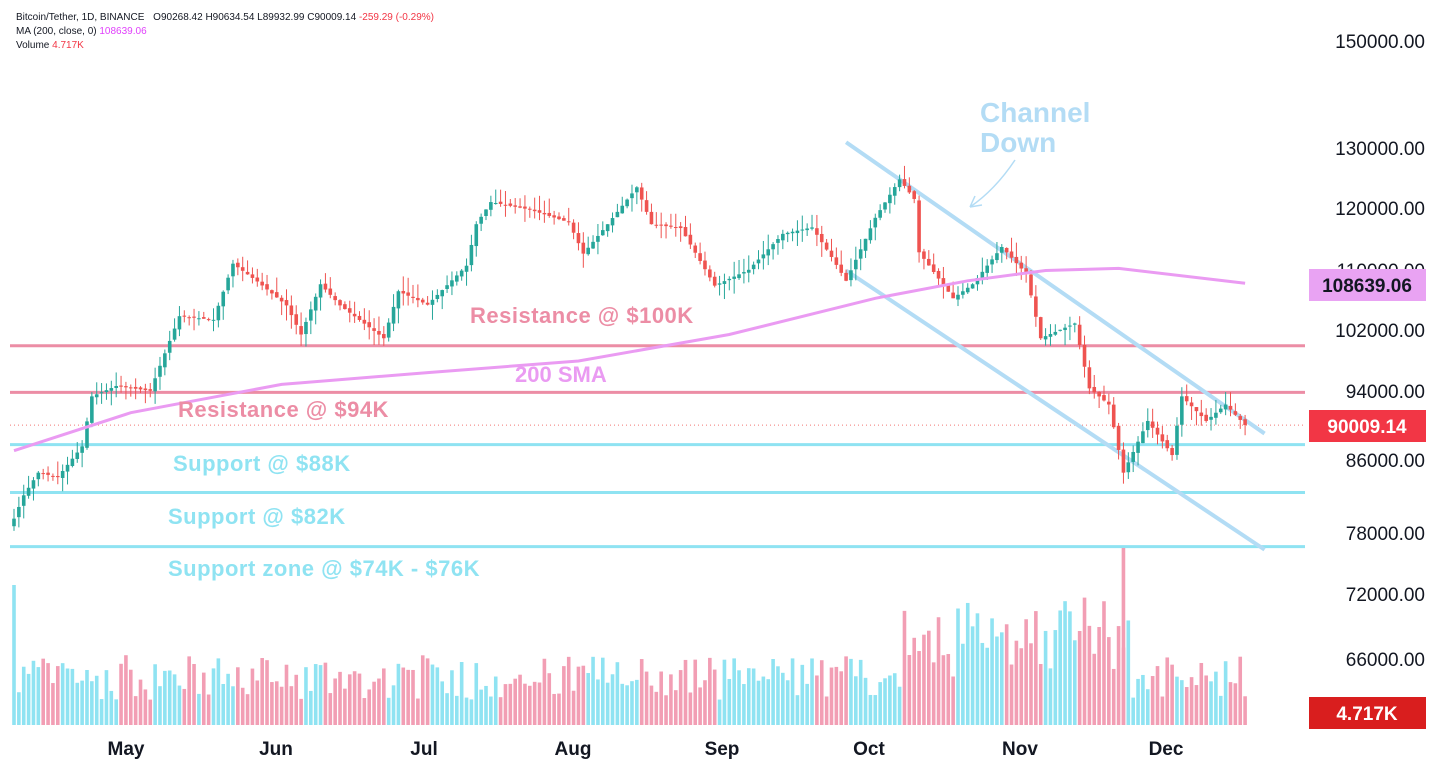 This screenshot has width=1443, height=781. I want to click on channel-upper-line, so click(1055, 288).